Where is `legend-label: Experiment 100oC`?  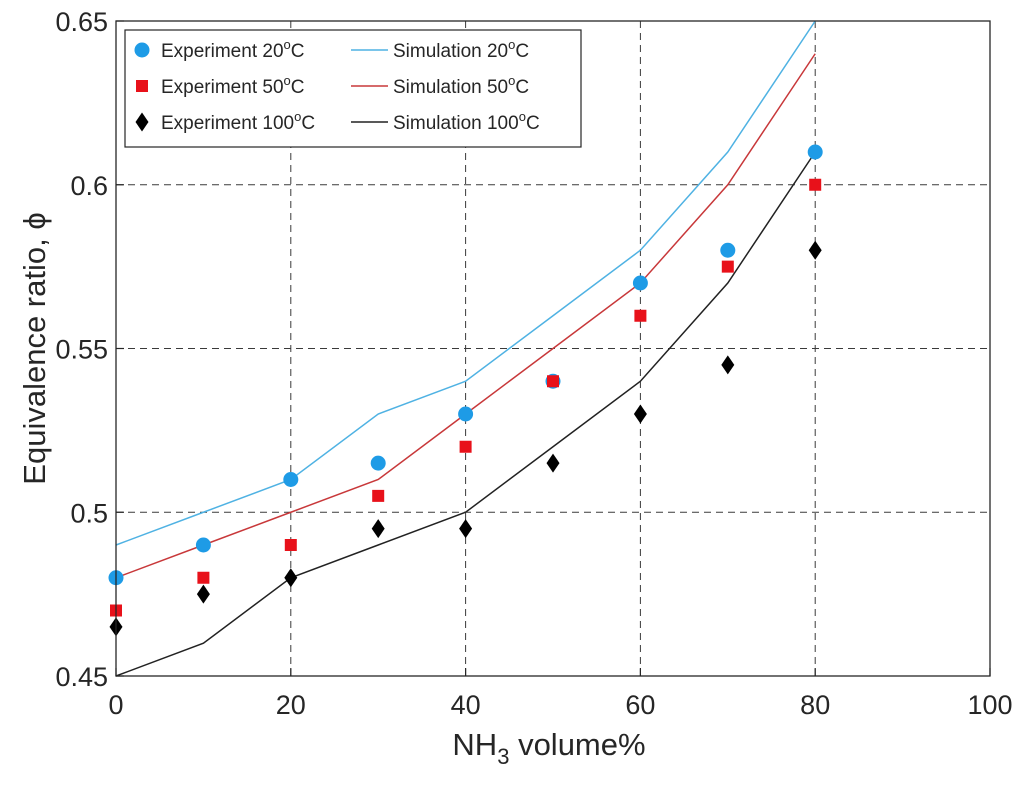
legend-label: Experiment 100oC is located at coordinates (238, 121).